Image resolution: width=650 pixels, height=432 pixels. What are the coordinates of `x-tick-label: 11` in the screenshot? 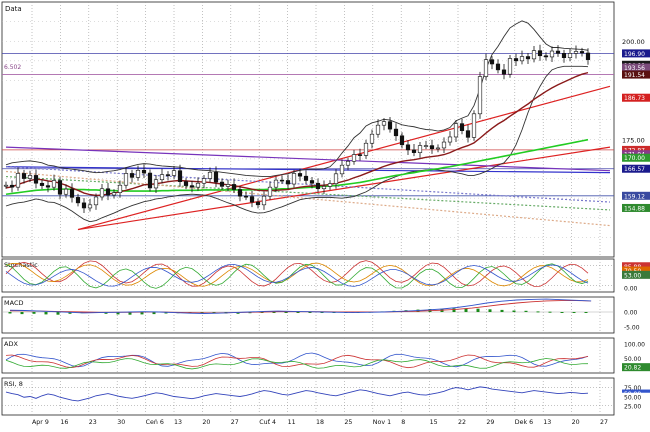 It's located at (292, 422).